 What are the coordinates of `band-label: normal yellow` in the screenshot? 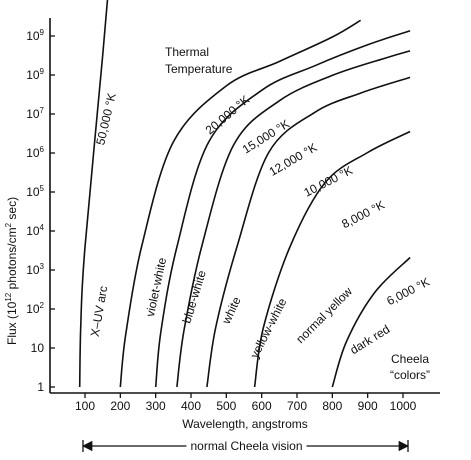 It's located at (324, 315).